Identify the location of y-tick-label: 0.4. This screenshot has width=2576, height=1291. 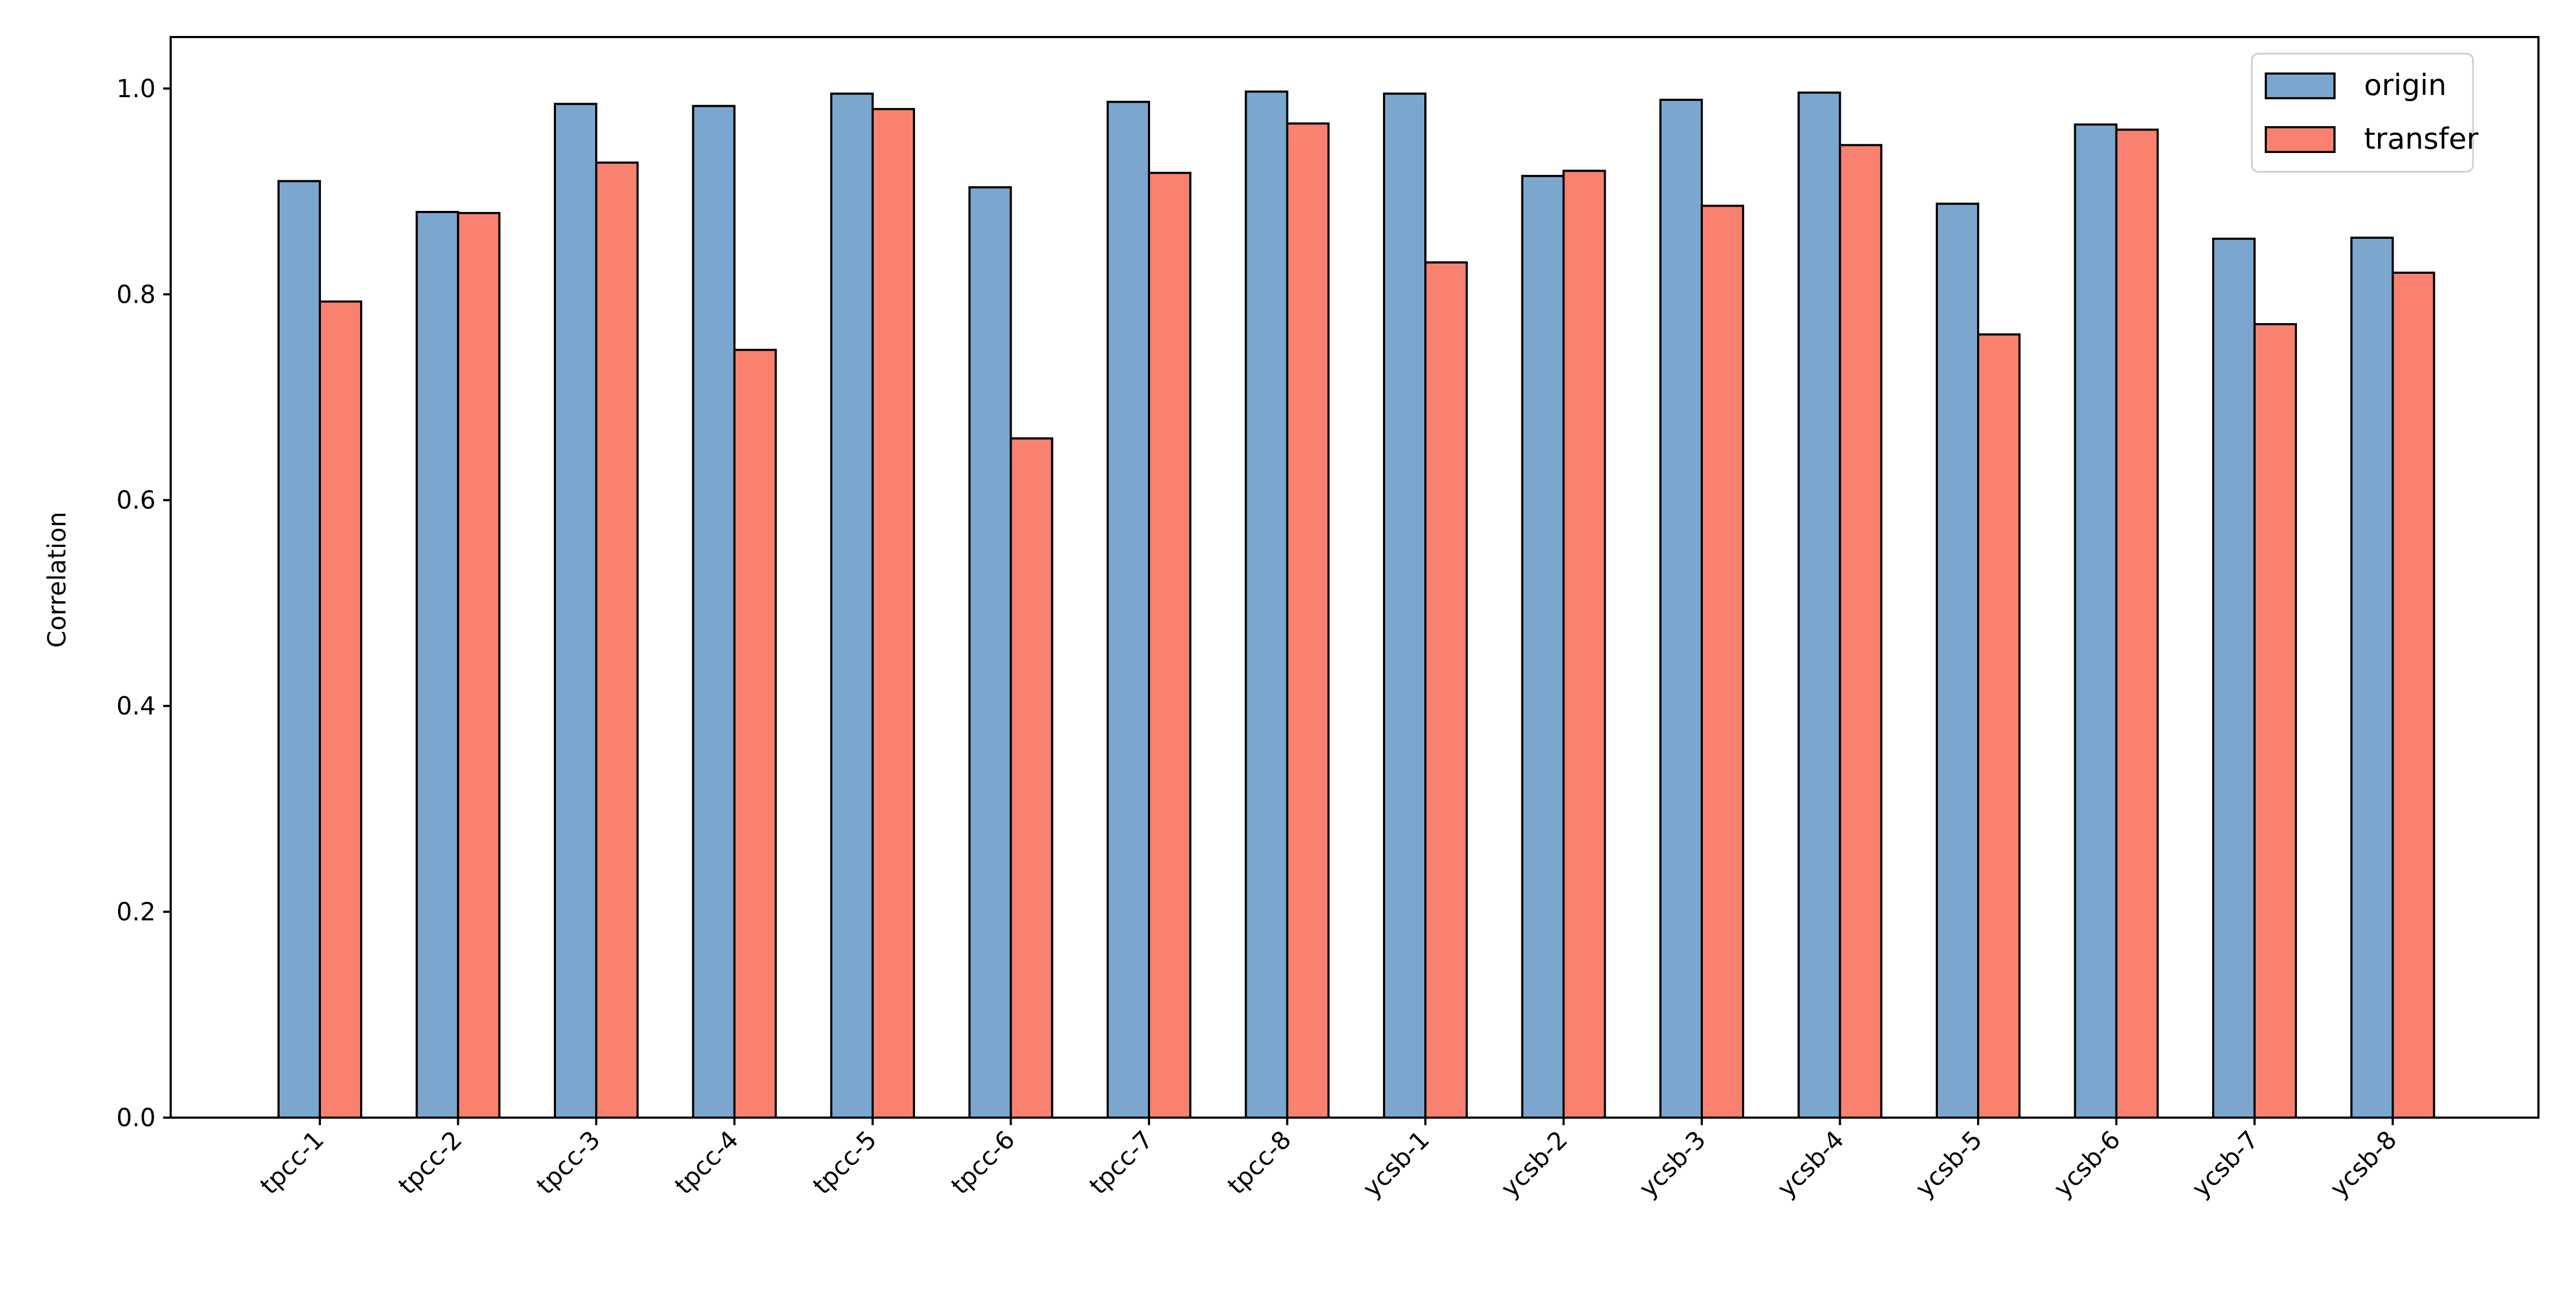
(136, 705).